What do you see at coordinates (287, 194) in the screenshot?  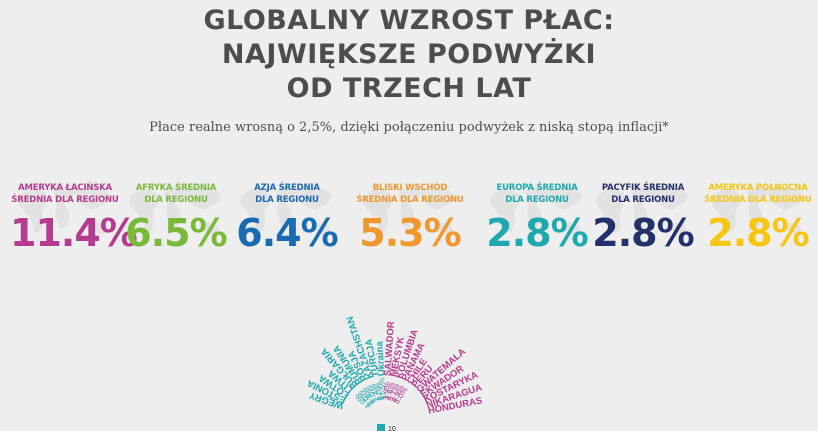 I see `region-label: AZJA ŚREDNIA DLA REGIONU` at bounding box center [287, 194].